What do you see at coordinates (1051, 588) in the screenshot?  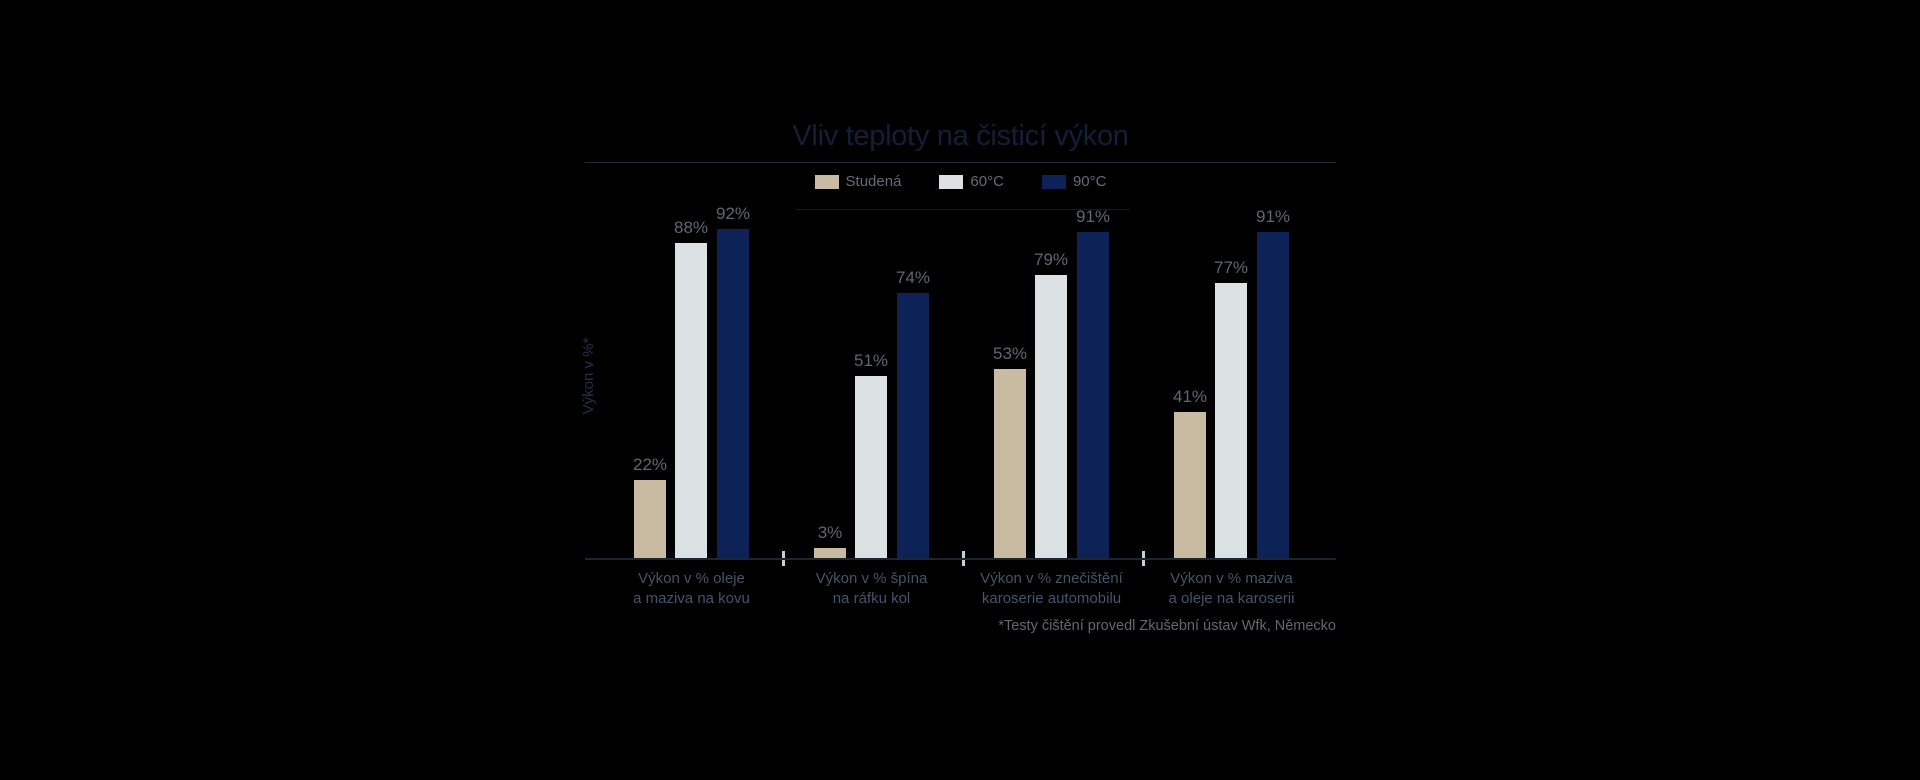 I see `category-label: Výkon v % znečištění karoserie automobilu` at bounding box center [1051, 588].